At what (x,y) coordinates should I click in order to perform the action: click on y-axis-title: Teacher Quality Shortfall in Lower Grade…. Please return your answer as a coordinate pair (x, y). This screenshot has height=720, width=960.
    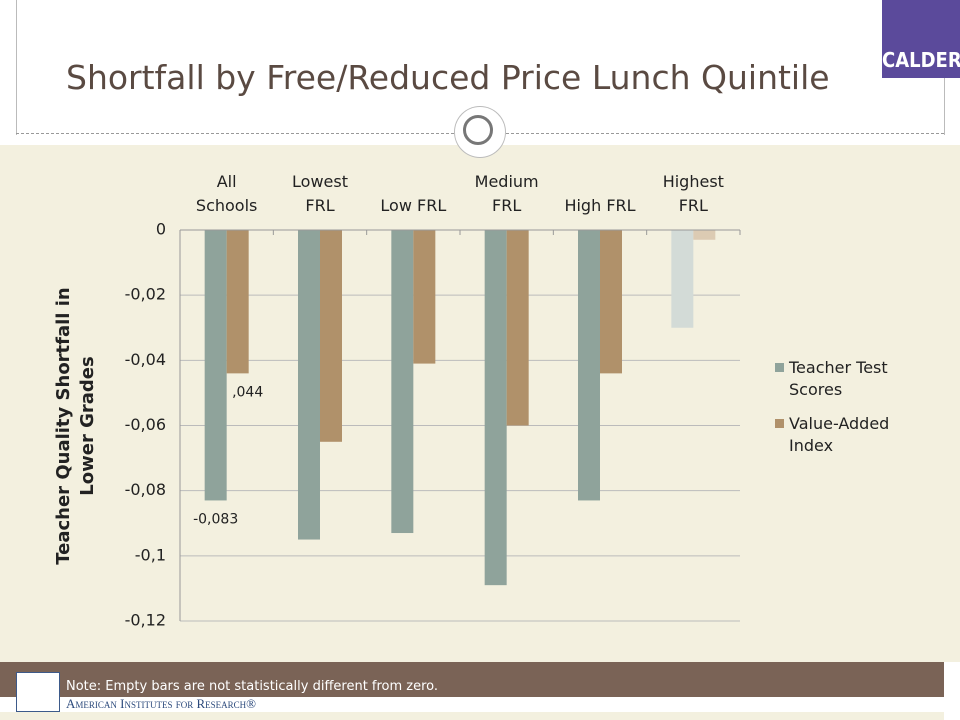
    Looking at the image, I should click on (75, 426).